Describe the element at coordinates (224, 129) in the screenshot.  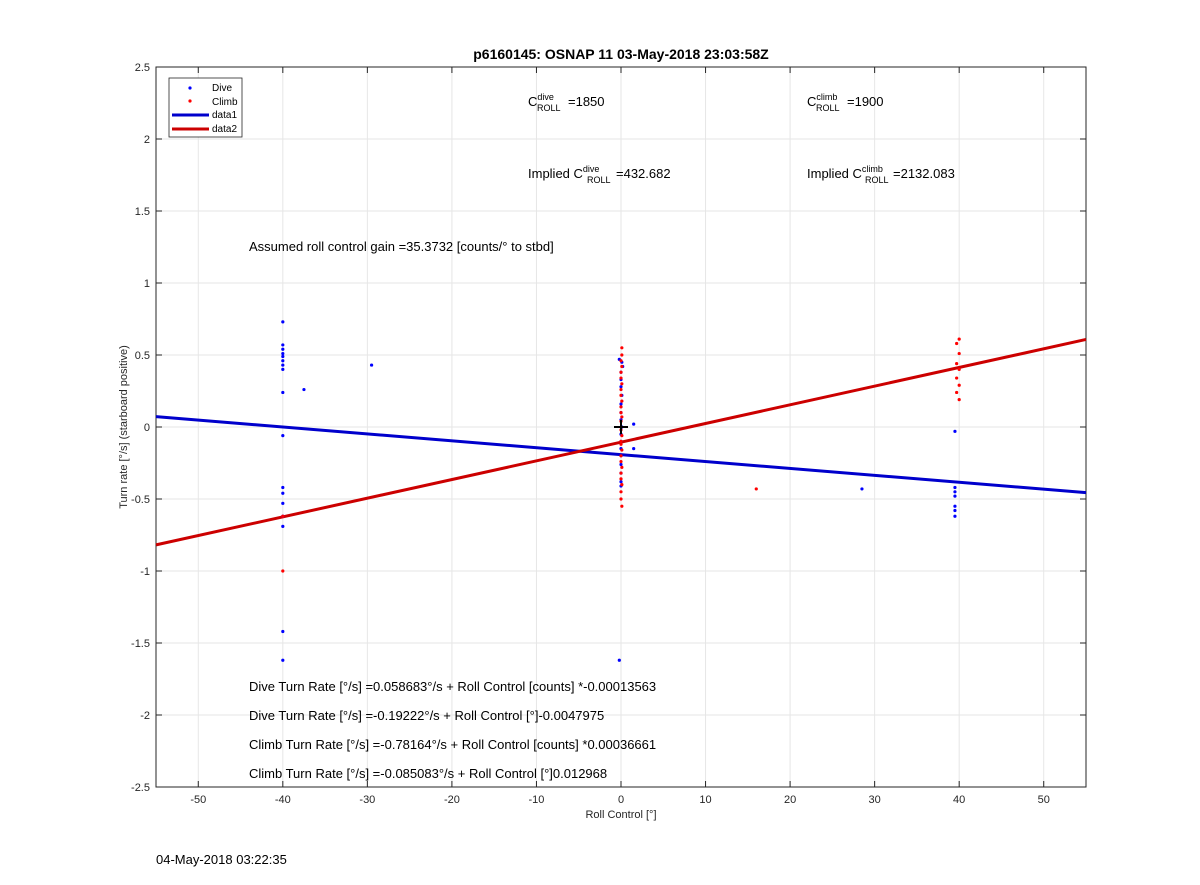
I see `legend-data2-label: data2` at that location.